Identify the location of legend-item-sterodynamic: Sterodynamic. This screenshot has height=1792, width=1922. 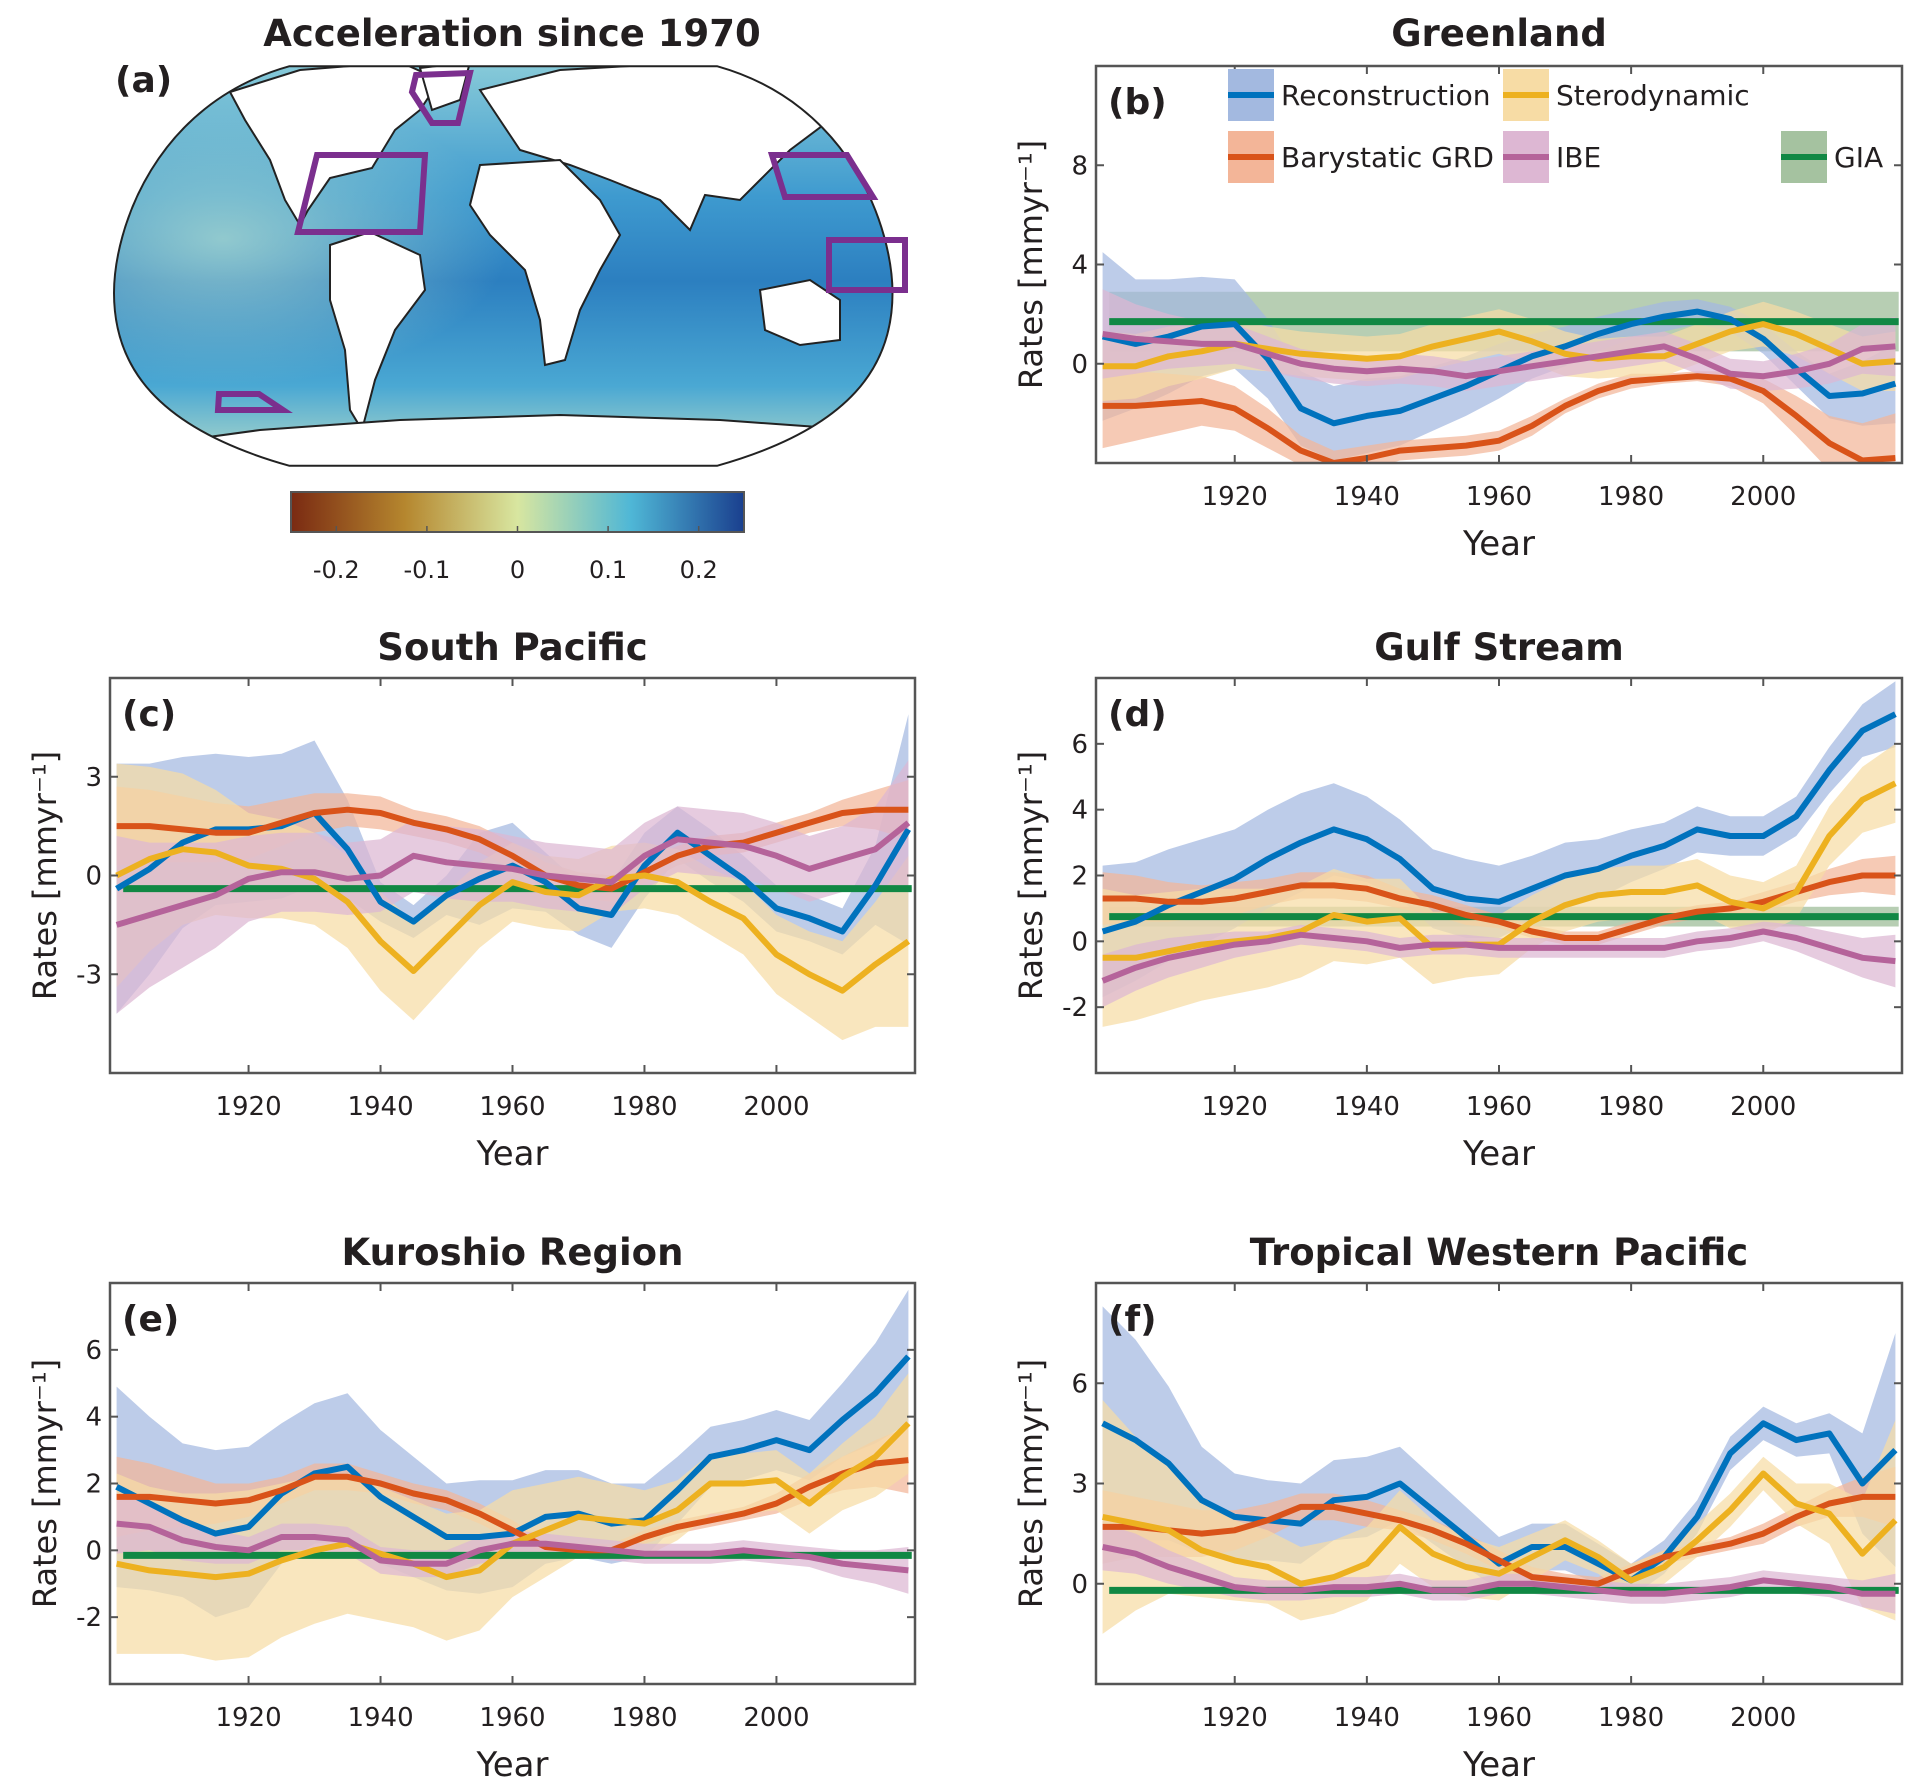
(1626, 95).